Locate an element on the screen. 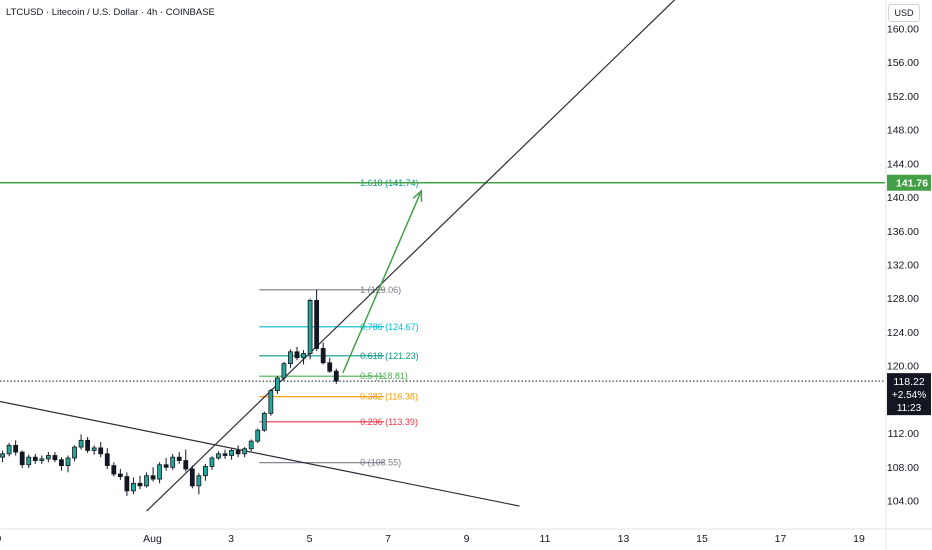 The image size is (932, 550). target-price-label: 141.76 is located at coordinates (912, 184).